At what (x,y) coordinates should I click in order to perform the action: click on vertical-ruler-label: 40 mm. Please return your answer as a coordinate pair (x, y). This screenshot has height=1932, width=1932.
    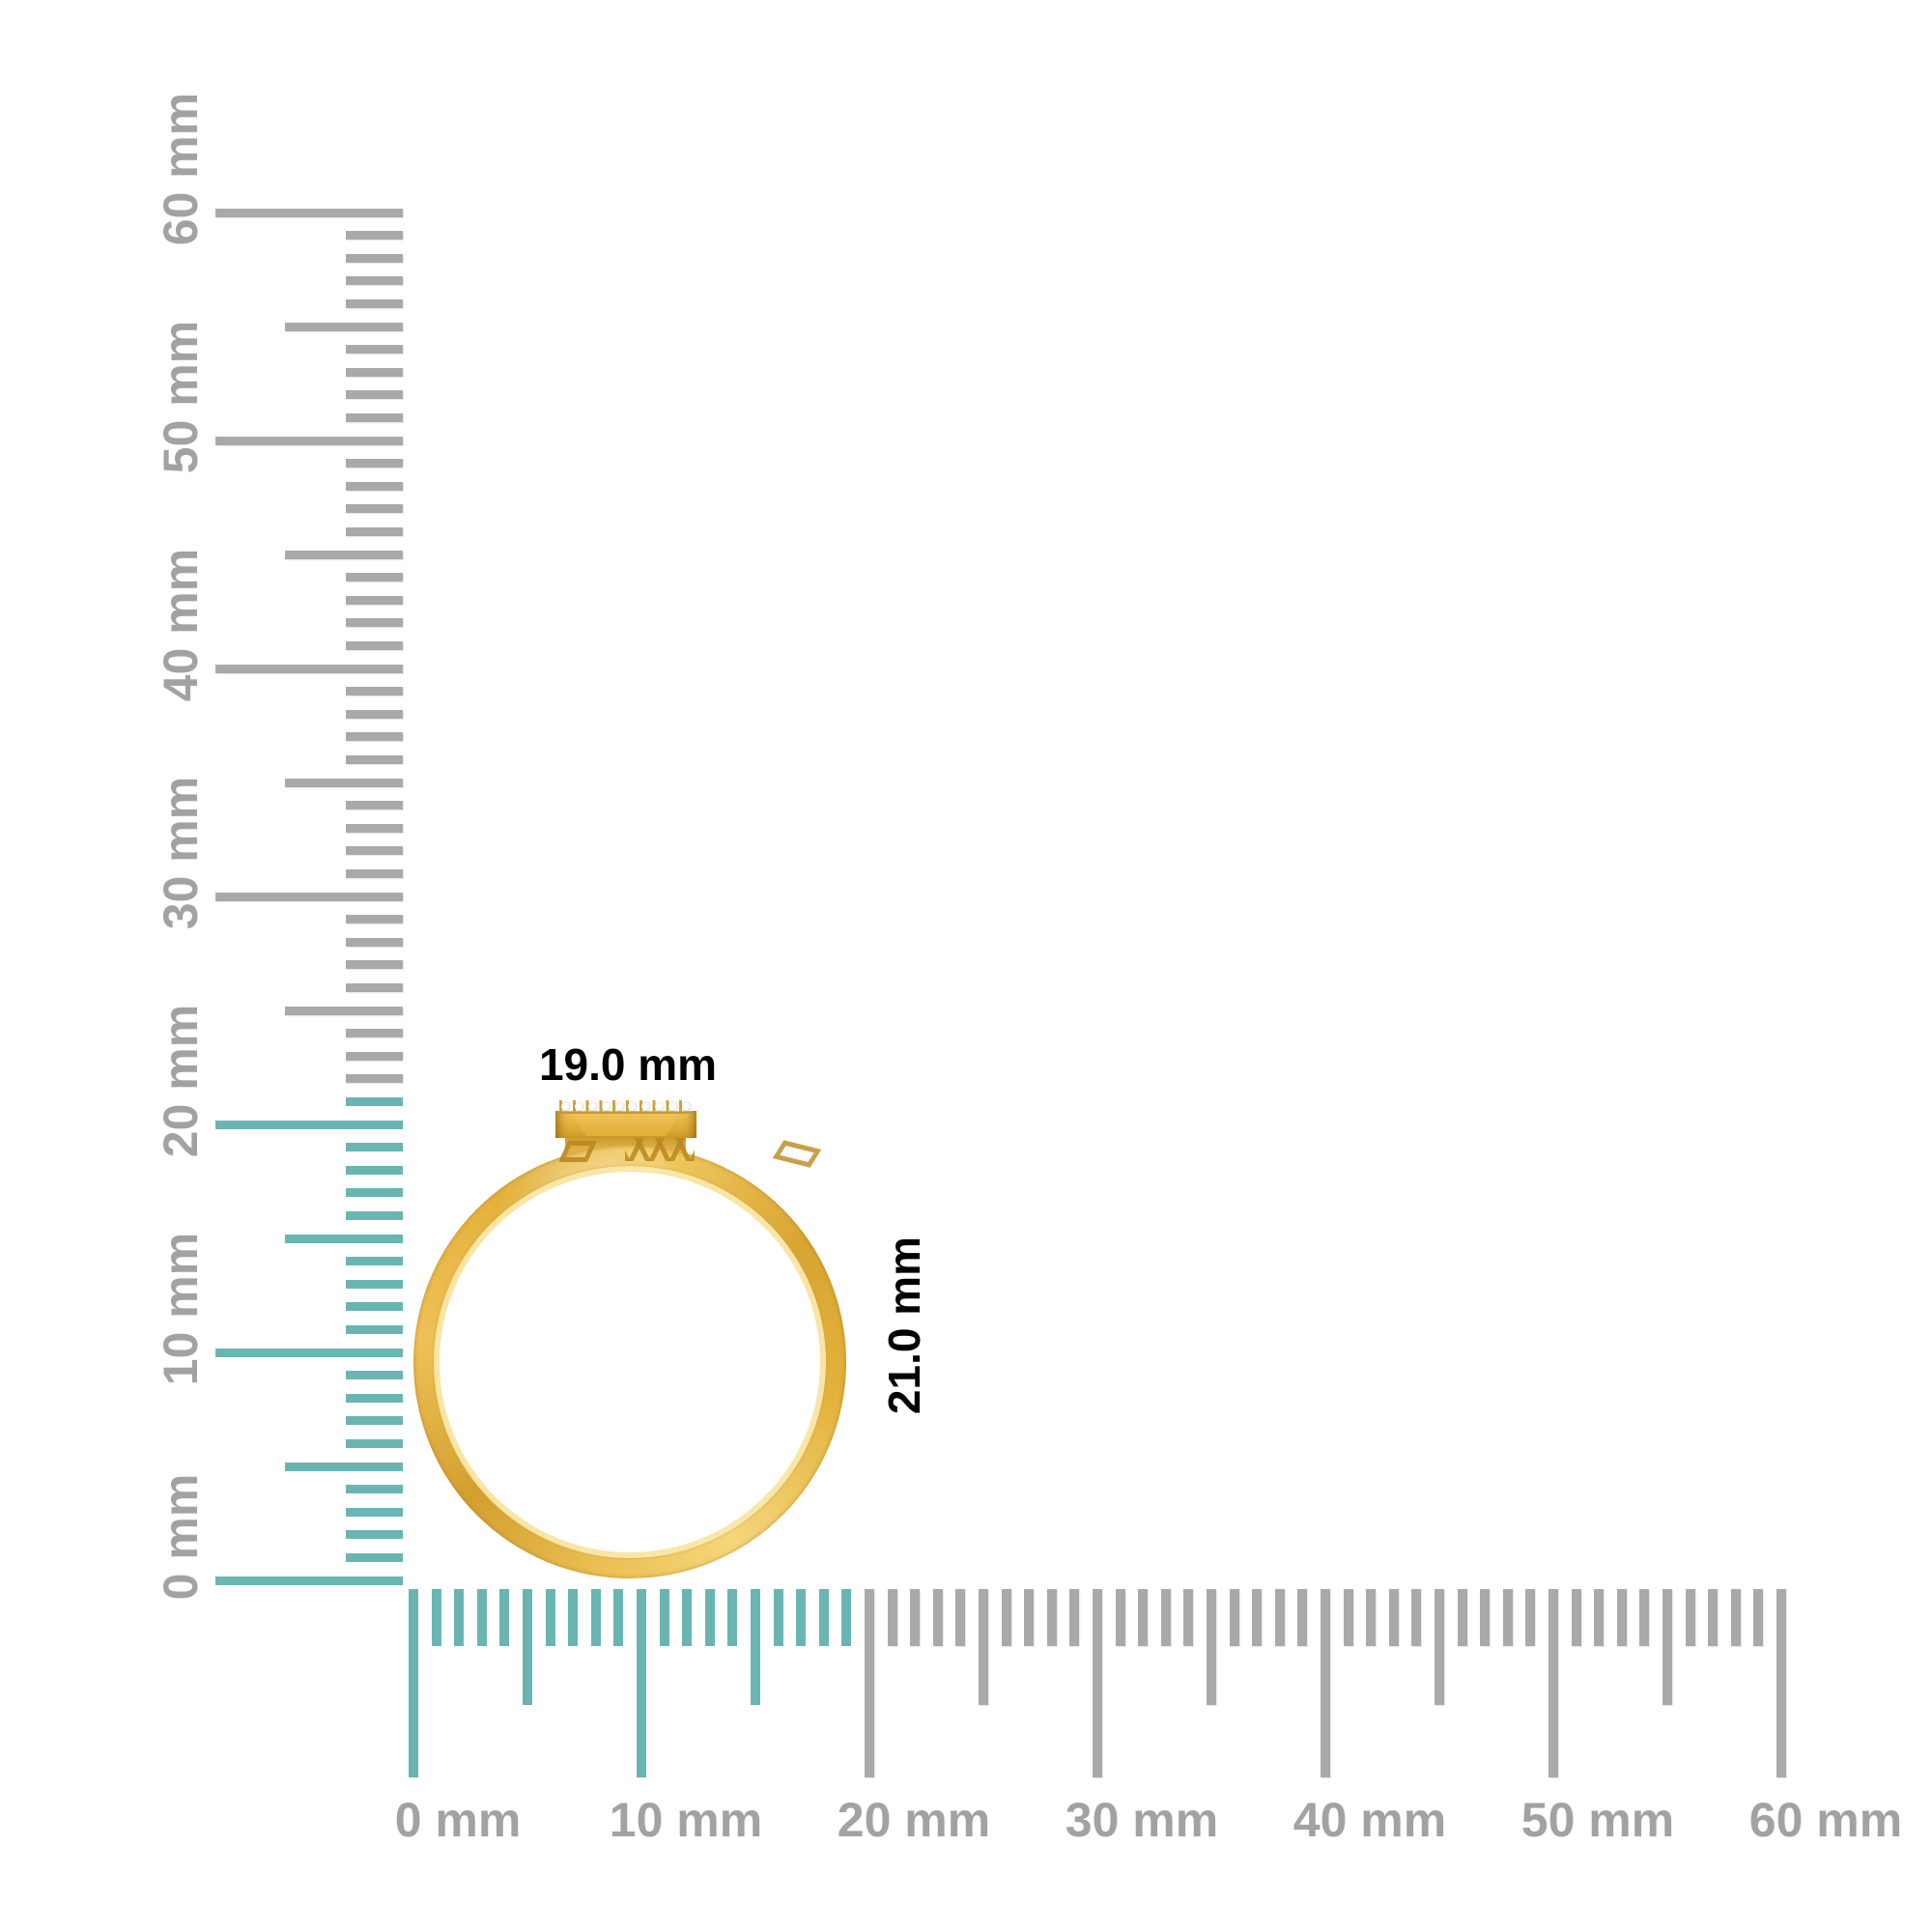
    Looking at the image, I should click on (181, 625).